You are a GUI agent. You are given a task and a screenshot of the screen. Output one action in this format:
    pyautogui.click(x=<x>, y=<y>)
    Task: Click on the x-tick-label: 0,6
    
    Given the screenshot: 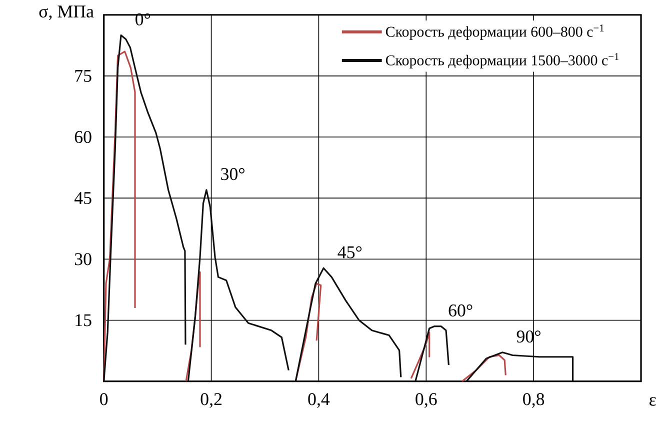 What is the action you would take?
    pyautogui.click(x=426, y=400)
    